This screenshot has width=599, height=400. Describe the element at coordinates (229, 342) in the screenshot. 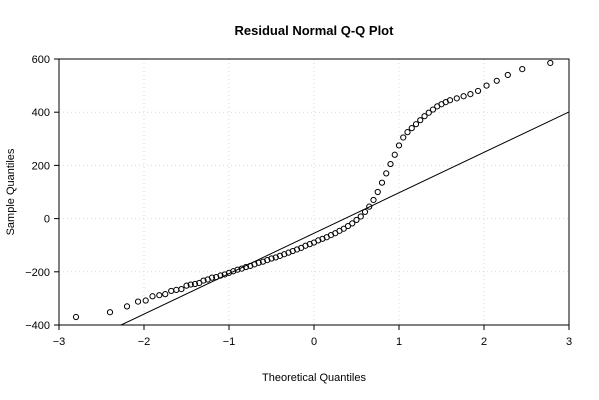

I see `x-tick-label: −1` at that location.